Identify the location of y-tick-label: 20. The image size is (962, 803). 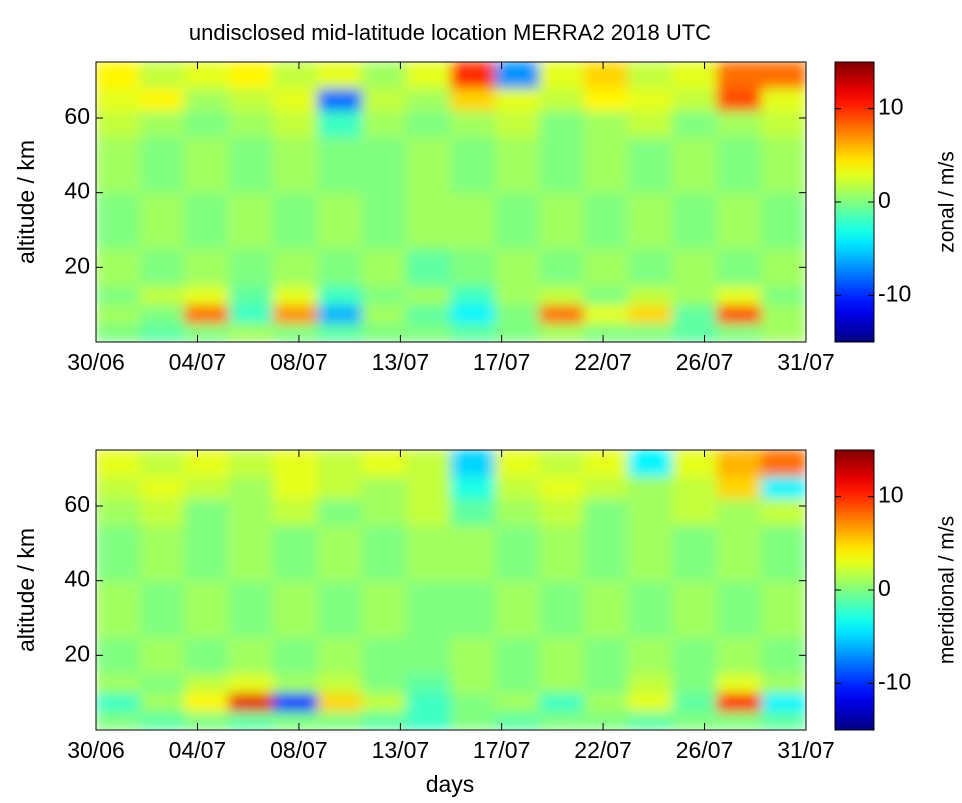
(77, 265).